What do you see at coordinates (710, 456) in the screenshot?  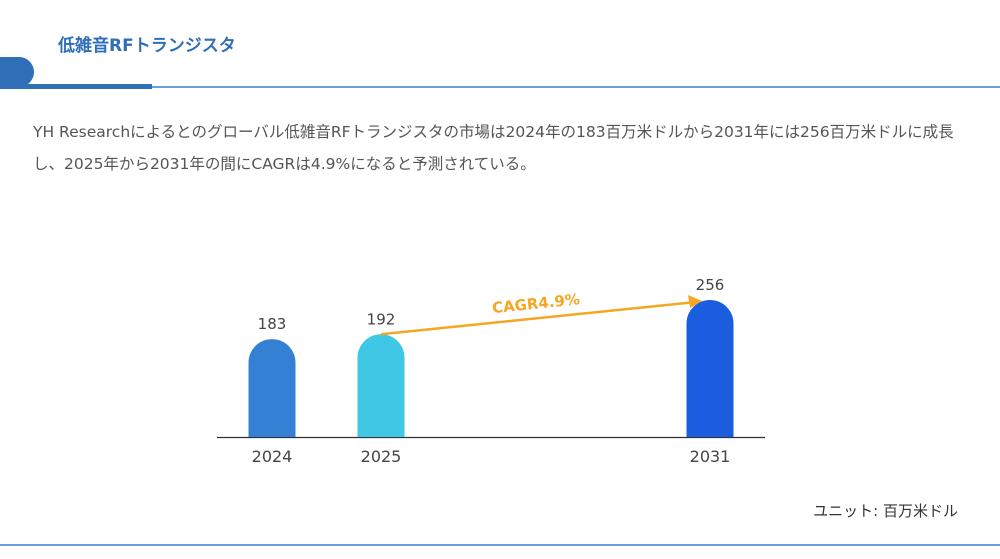 I see `tick-label-2031: 2031` at bounding box center [710, 456].